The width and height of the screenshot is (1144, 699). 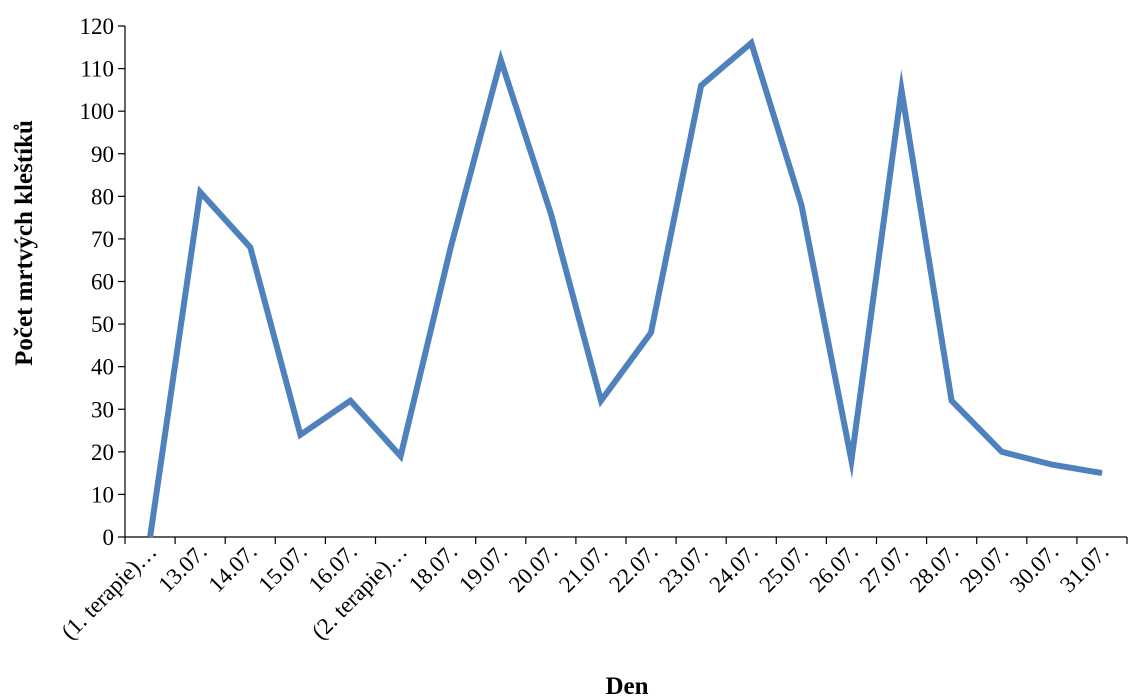 I want to click on x-tick-label: 29.07., so click(x=984, y=568).